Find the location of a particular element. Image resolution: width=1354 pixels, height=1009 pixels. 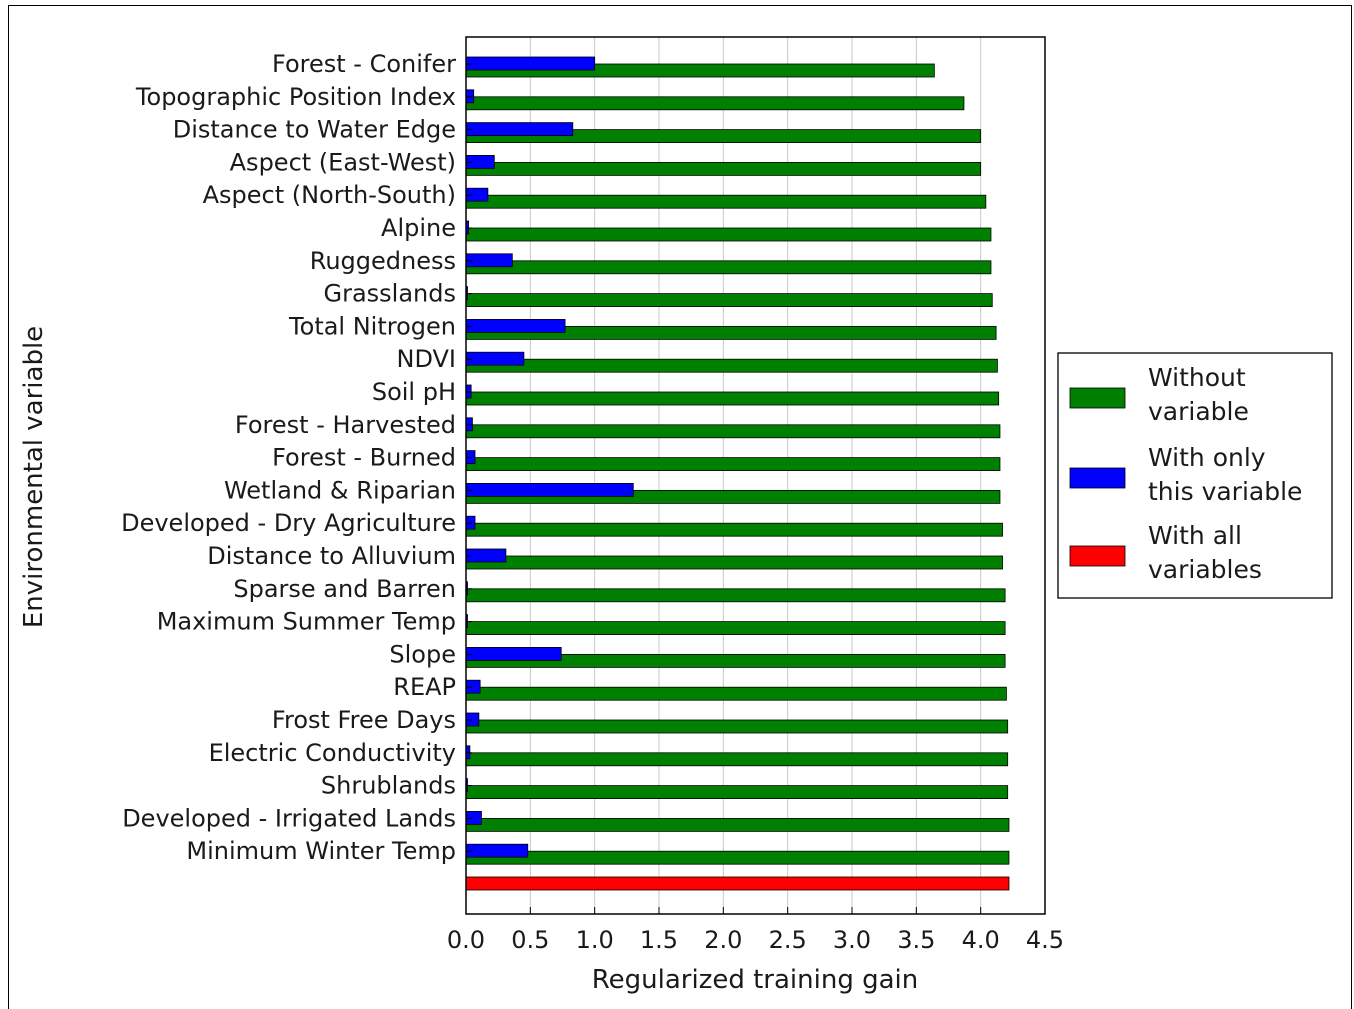

category-label: Total Nitrogen is located at coordinates (372, 326).